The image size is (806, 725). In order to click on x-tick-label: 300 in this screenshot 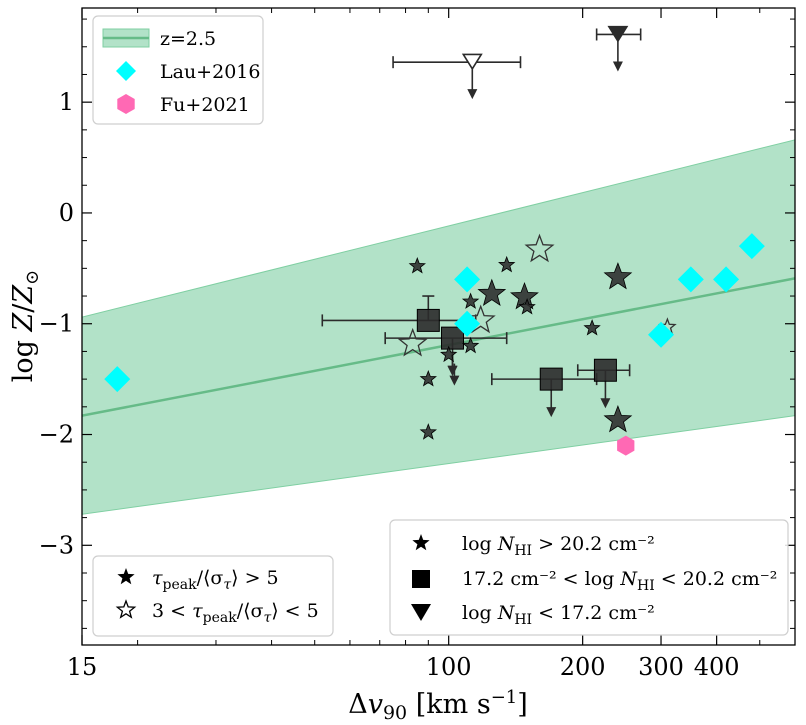, I will do `click(661, 667)`.